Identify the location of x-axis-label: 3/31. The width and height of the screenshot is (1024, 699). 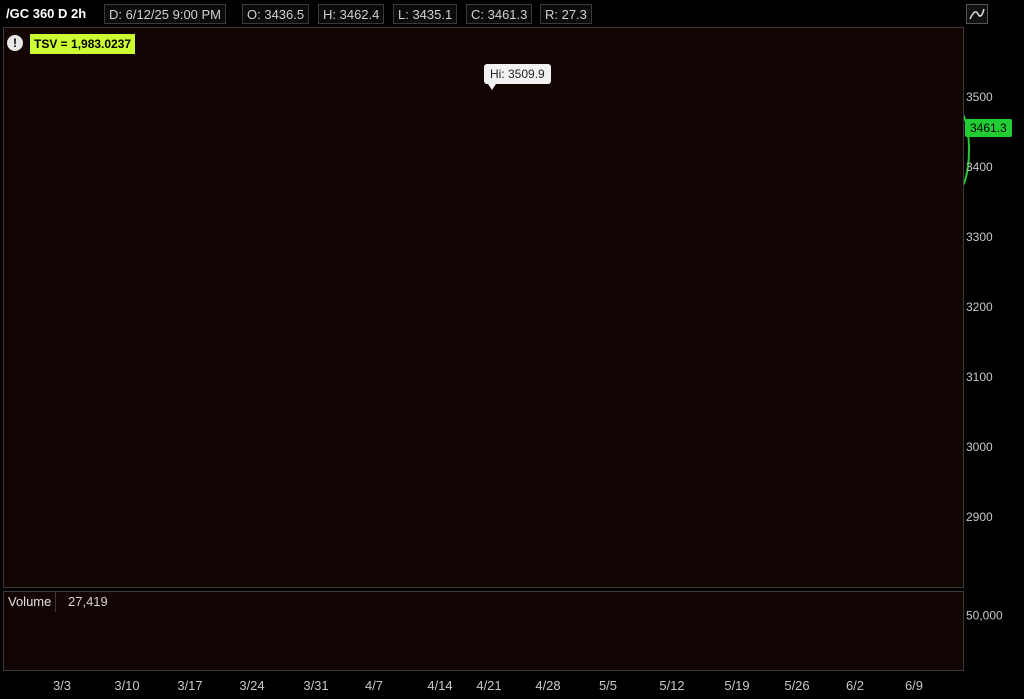
(315, 685).